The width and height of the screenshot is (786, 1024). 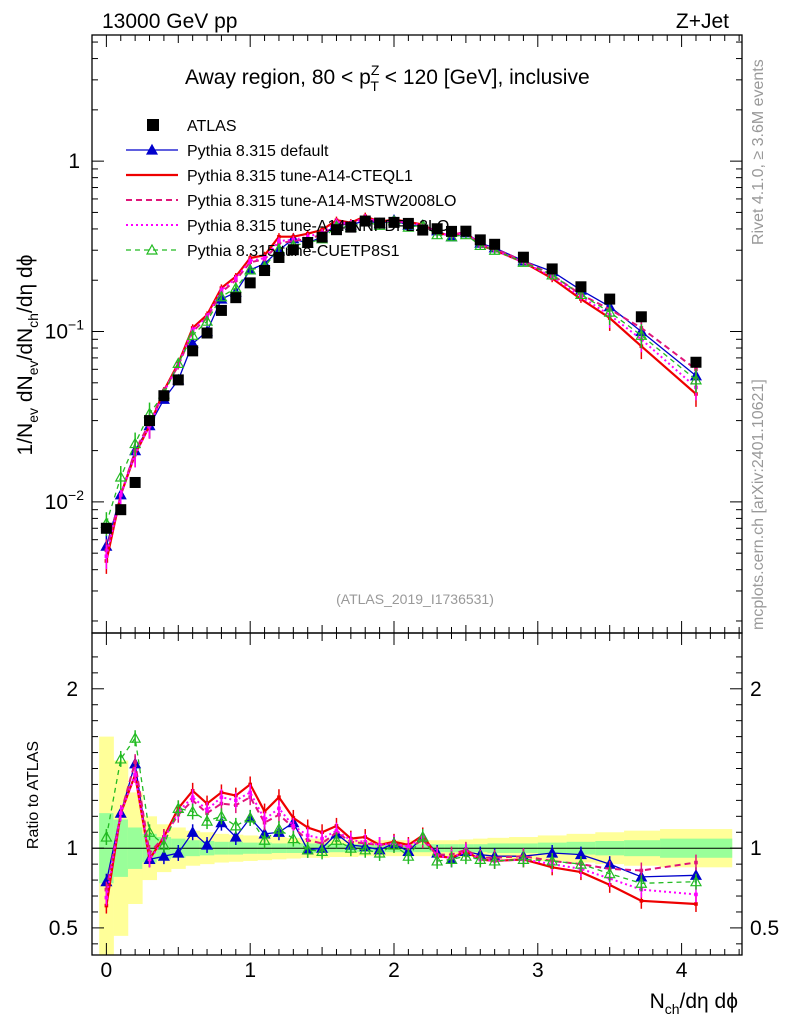 What do you see at coordinates (72, 689) in the screenshot?
I see `ratio-ytick-label: 2` at bounding box center [72, 689].